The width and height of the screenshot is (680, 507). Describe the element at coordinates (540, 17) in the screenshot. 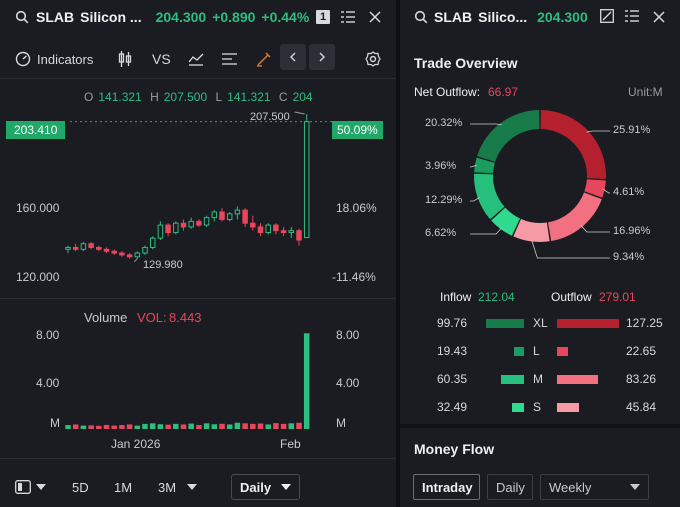

I see `right-title-bar: SLAB Silico... 204.300` at that location.